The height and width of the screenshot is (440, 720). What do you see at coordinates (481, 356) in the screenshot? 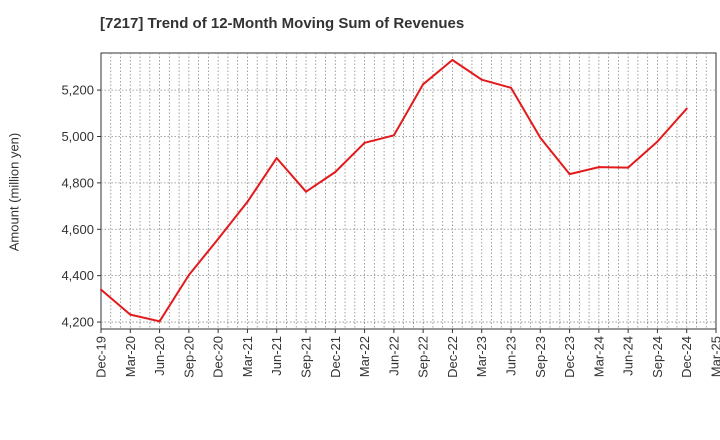
I see `x-tick-label: Mar-23` at bounding box center [481, 356].